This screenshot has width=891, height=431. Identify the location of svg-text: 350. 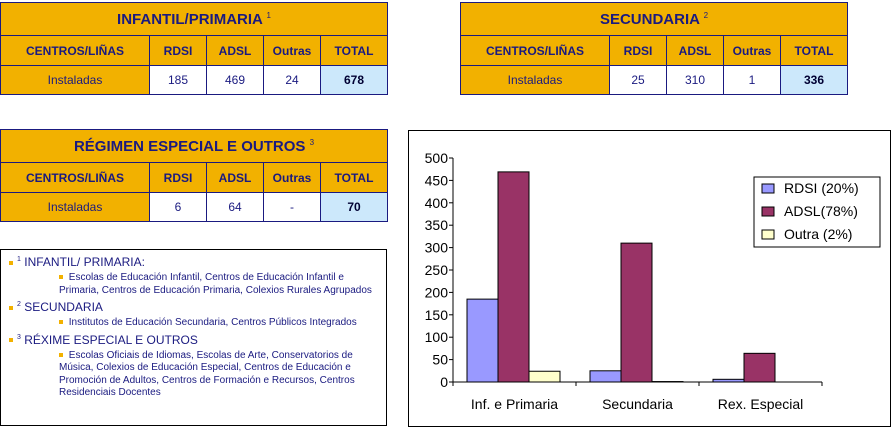
(437, 225).